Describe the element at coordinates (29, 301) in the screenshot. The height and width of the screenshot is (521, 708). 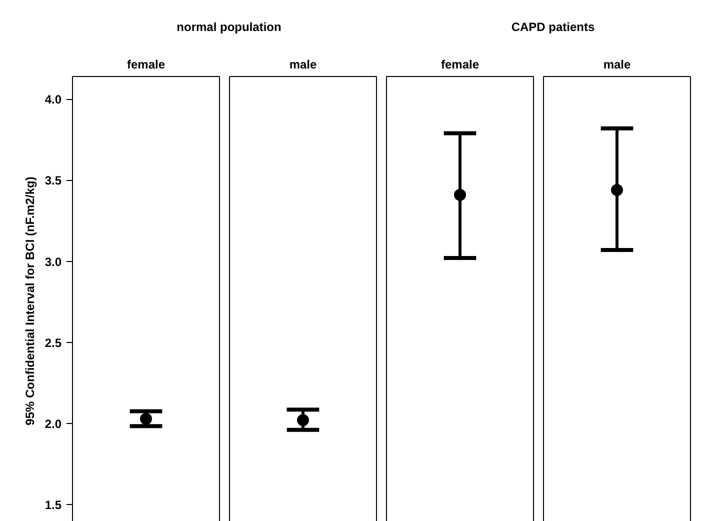
I see `y-axis-title: 95% Confidential Interval for BCI (nF.m2/kg)` at that location.